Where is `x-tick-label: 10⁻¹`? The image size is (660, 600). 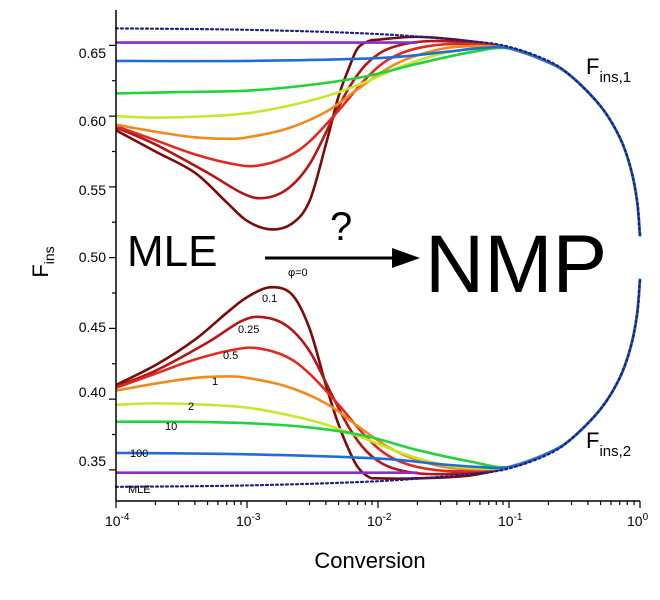 x-tick-label: 10⁻¹ is located at coordinates (510, 520).